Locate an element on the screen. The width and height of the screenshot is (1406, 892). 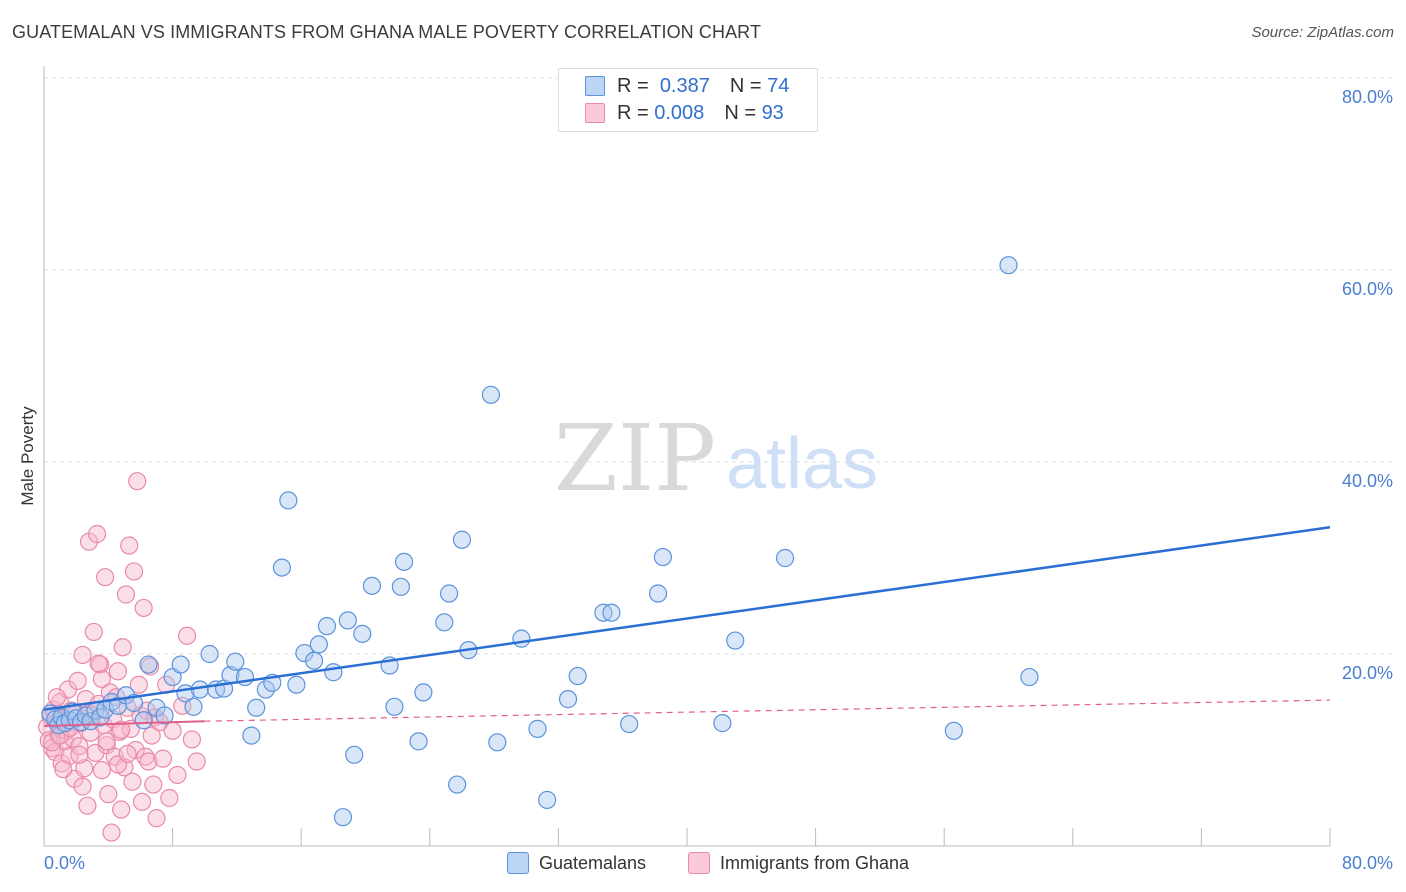
y-tick-label: 60.0% is located at coordinates (1367, 289).